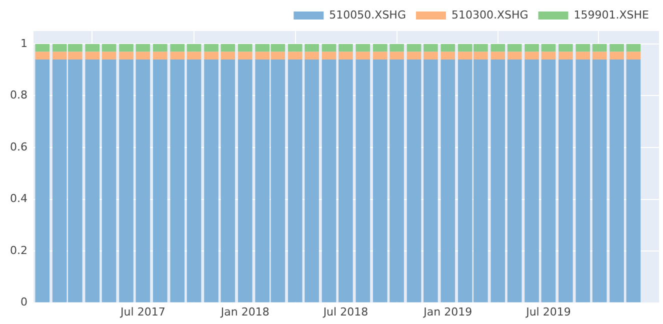 The width and height of the screenshot is (663, 324). I want to click on y-tick-label: 0.8, so click(19, 95).